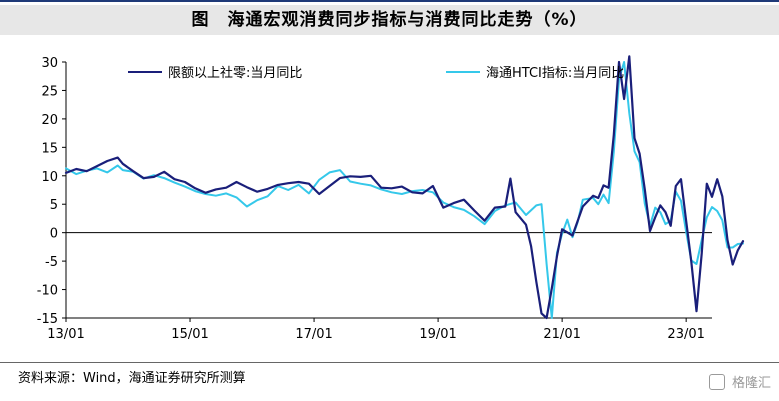  I want to click on source-note: 资料来源：Wind，海通证券研究所测算, so click(132, 378).